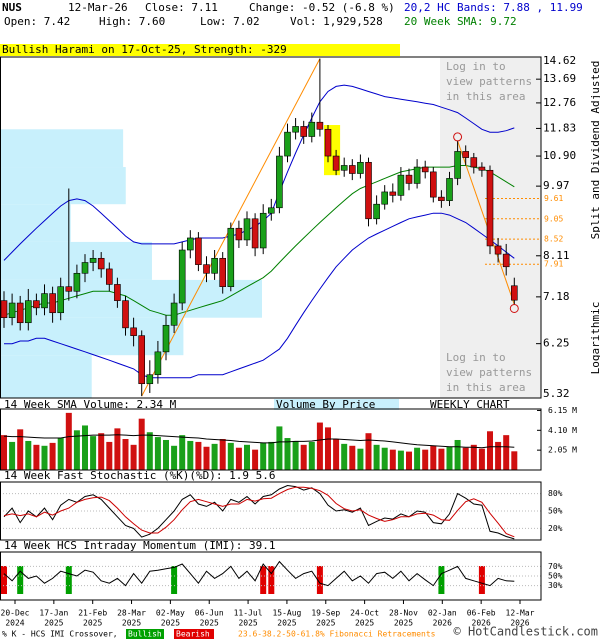  I want to click on adjusted-label: Split and Dividend Adjusted, so click(594, 150).